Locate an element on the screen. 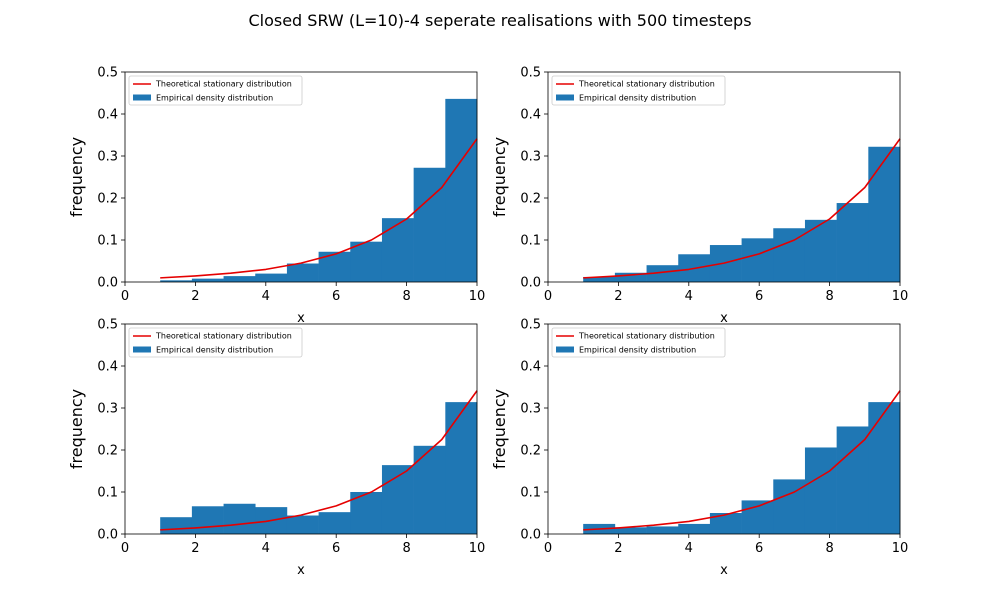  legend-bar-swatch is located at coordinates (565, 97).